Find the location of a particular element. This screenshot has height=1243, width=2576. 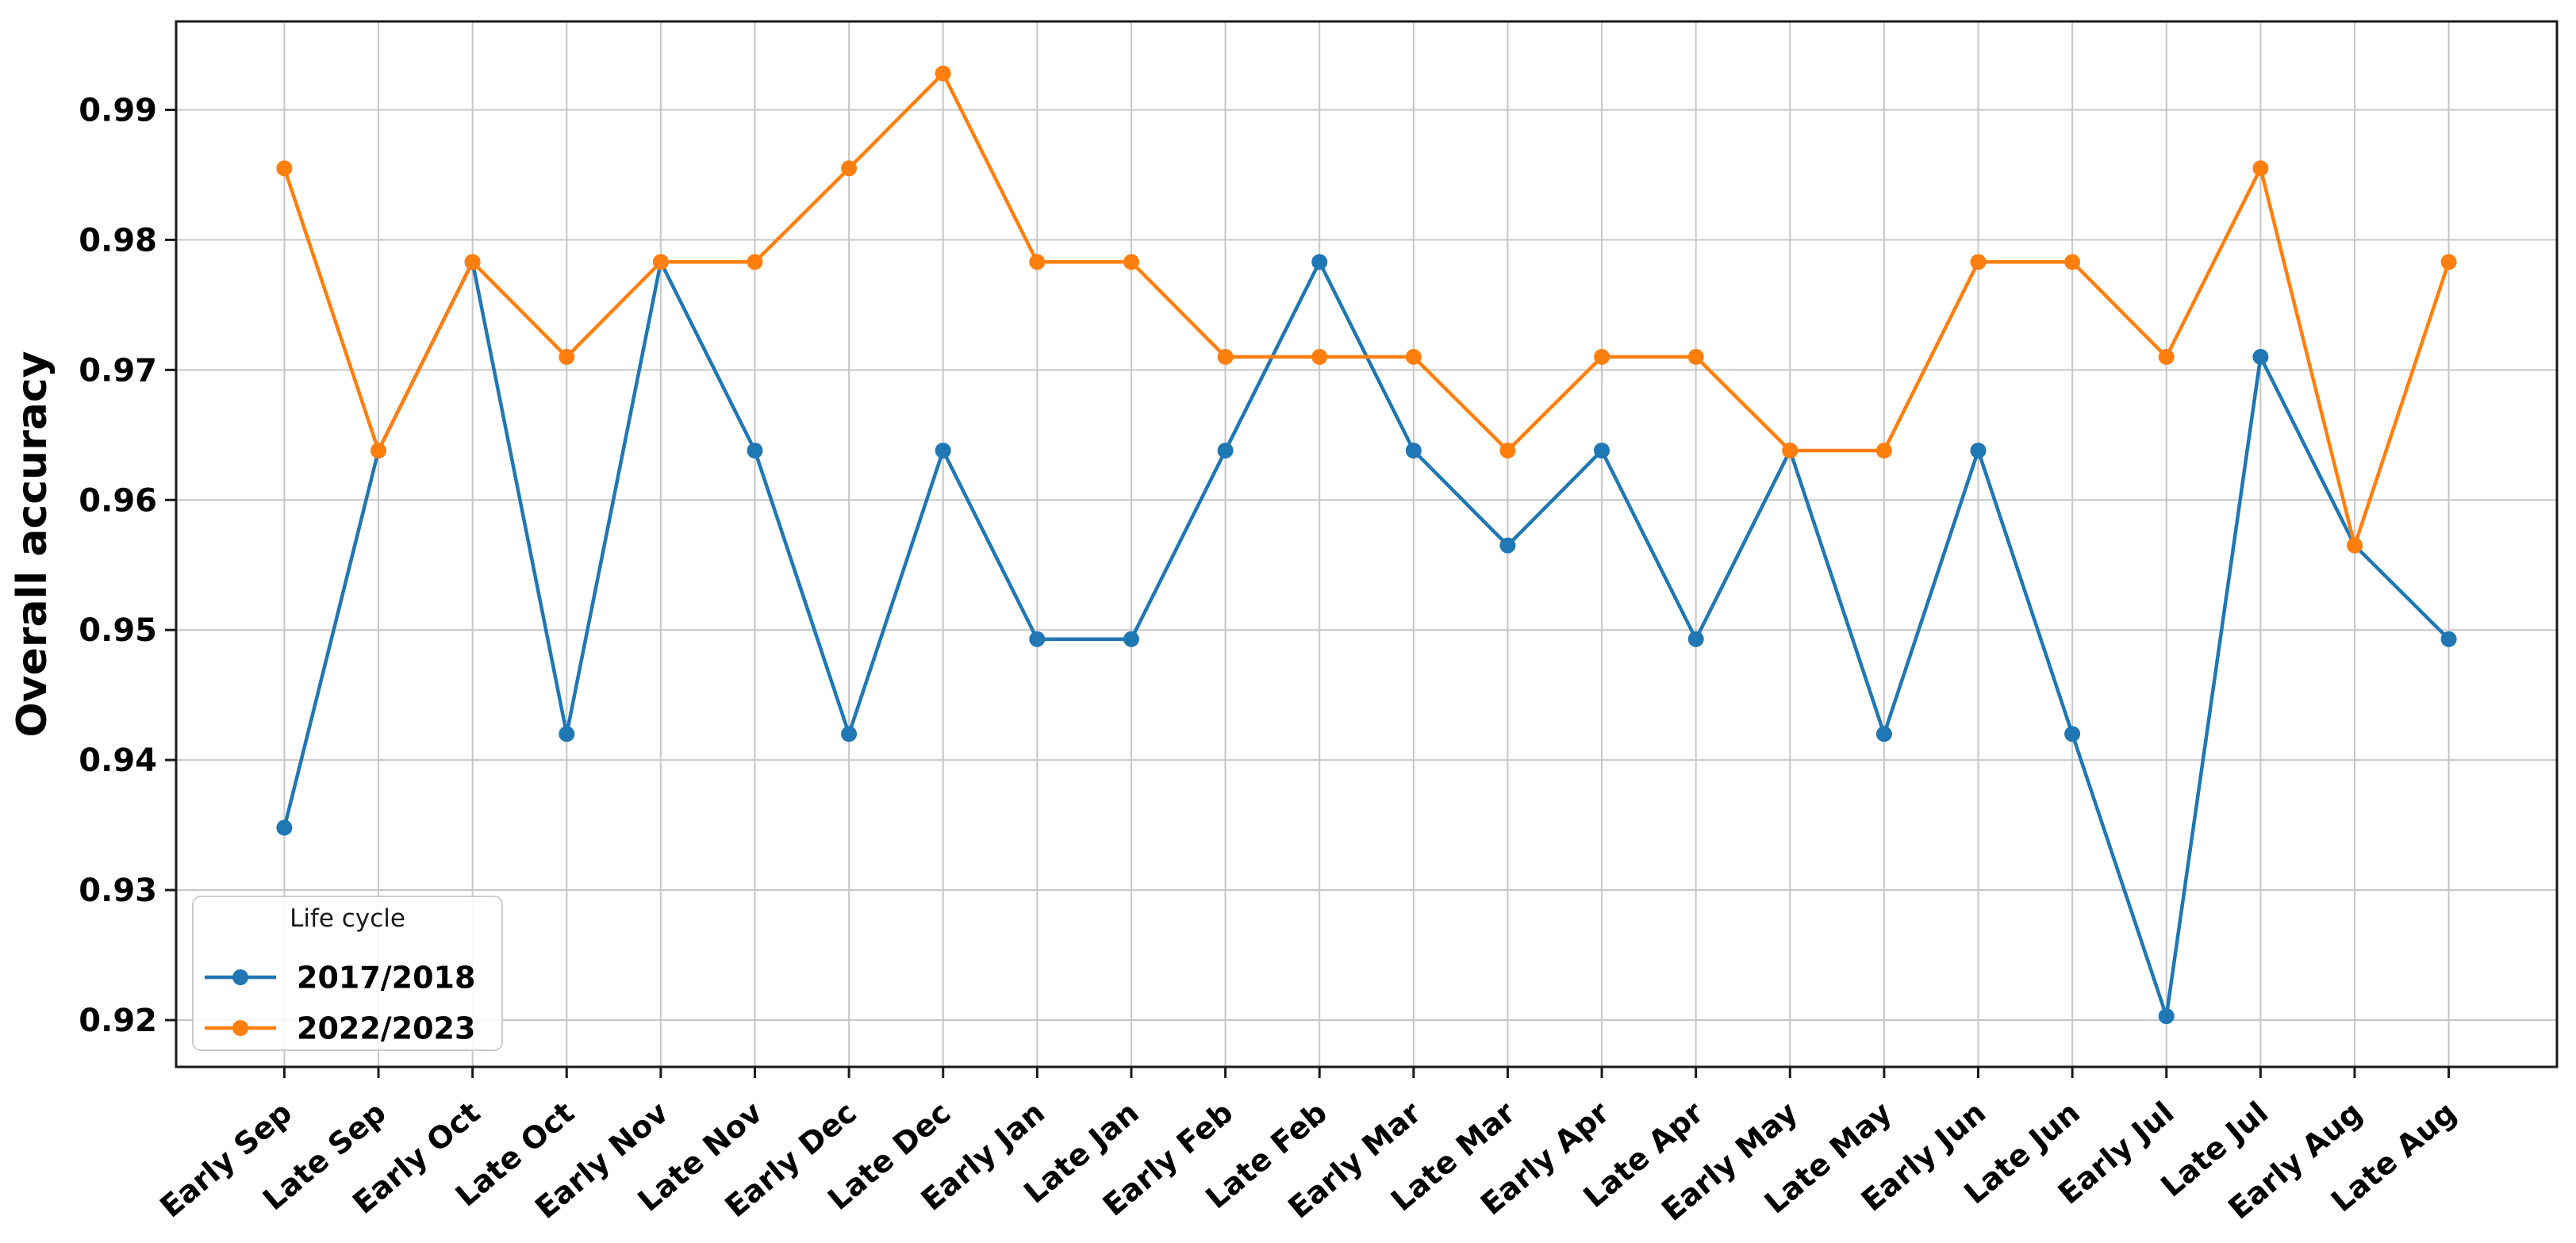

legend-entry: 2017/2018 is located at coordinates (340, 977).